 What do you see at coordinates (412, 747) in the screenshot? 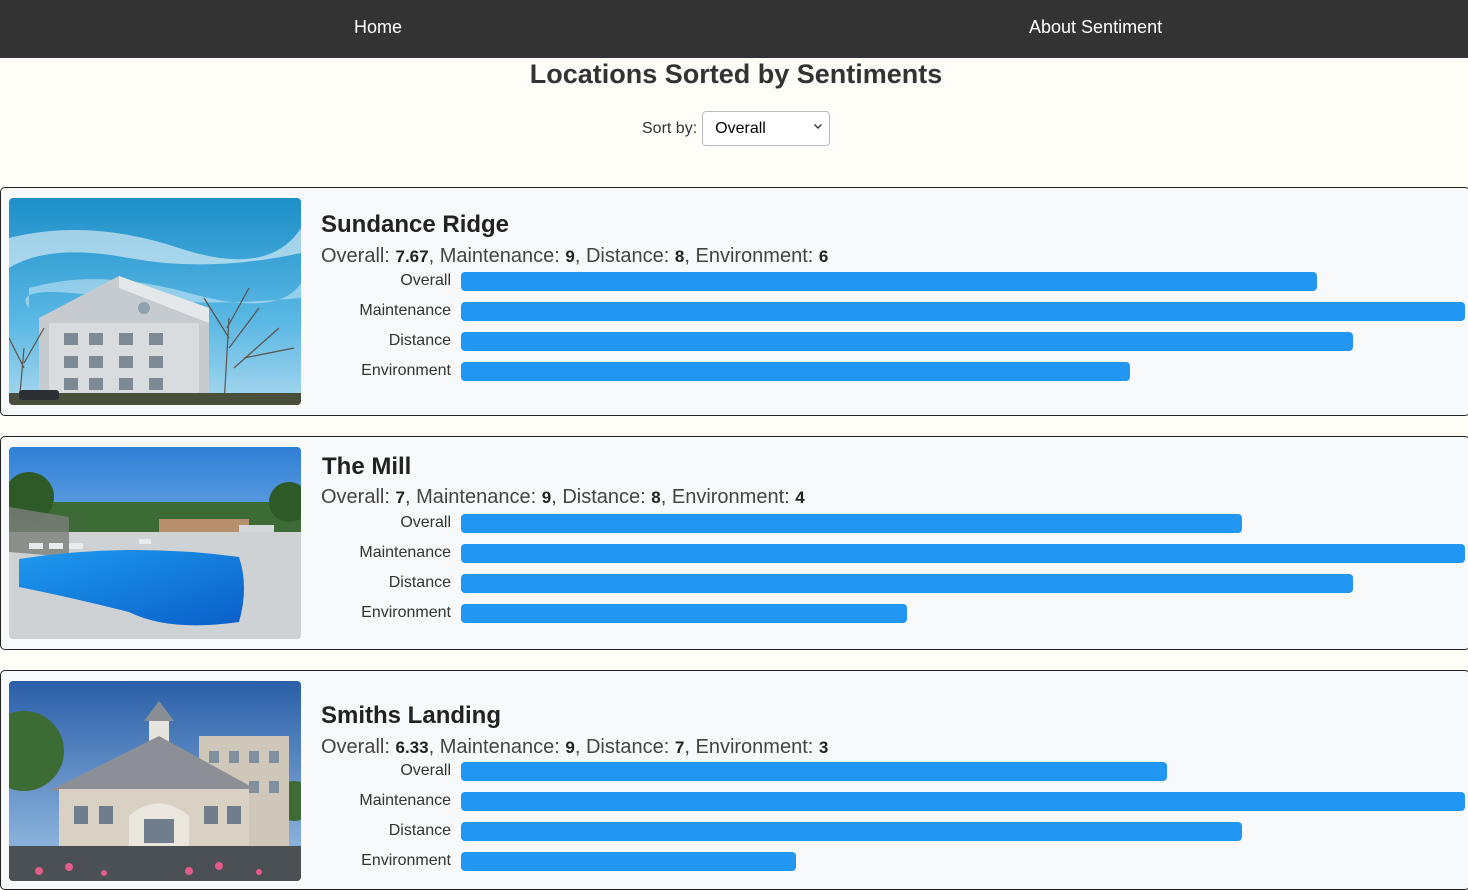
I see `overall-score: 6.33` at bounding box center [412, 747].